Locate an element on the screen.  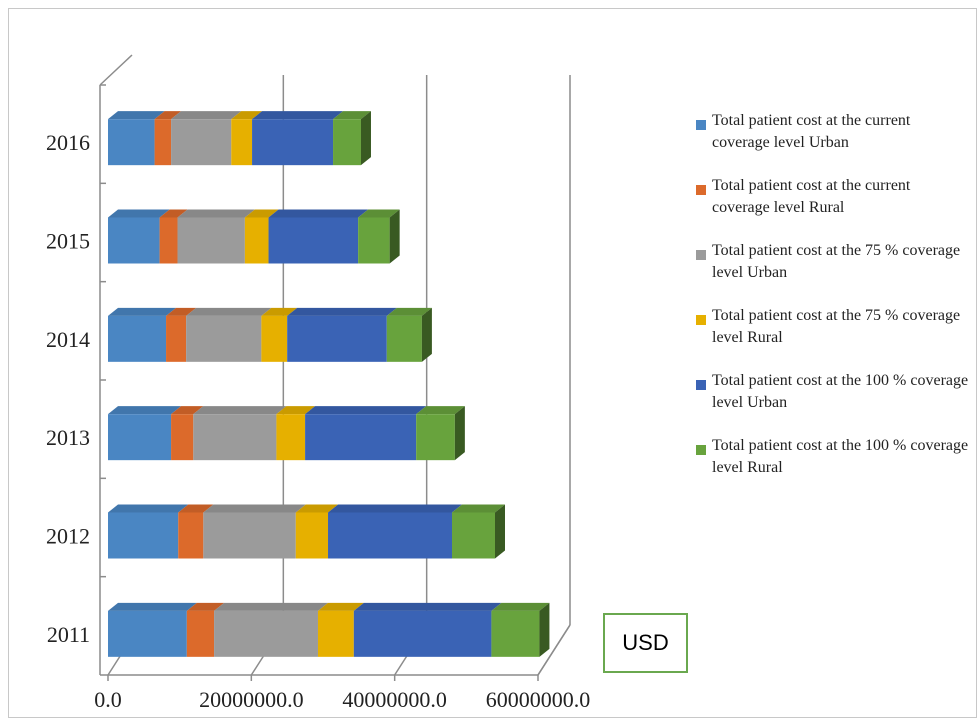
category-label: 2011 is located at coordinates (68, 634).